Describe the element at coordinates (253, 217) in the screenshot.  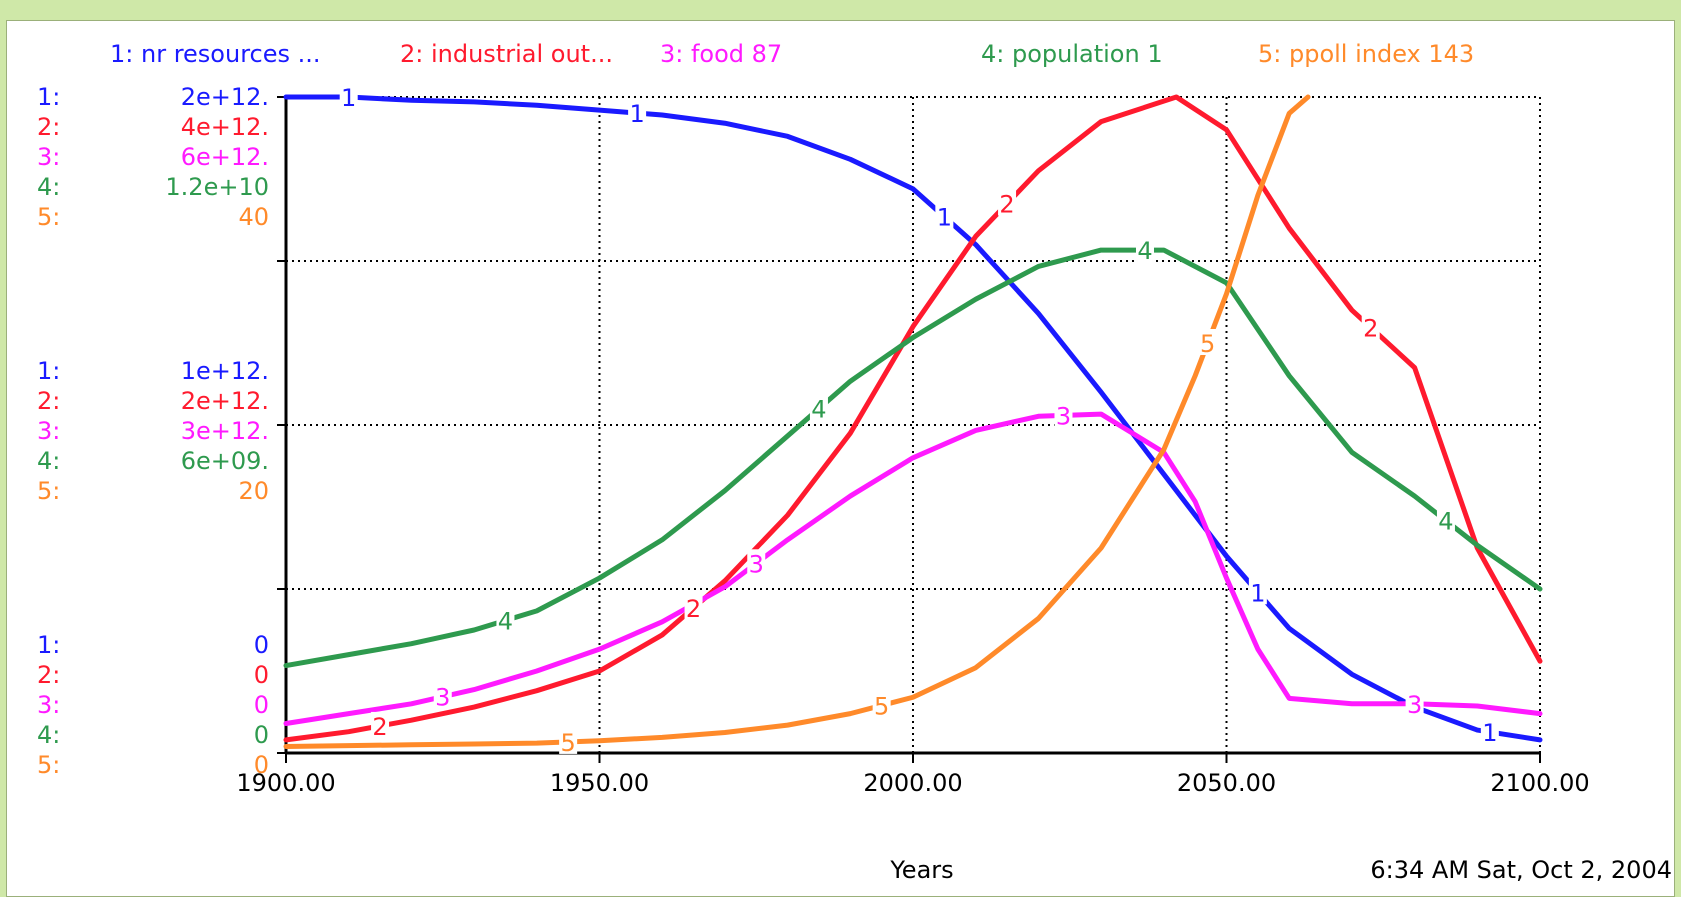
I see `y-scale-label: 40` at that location.